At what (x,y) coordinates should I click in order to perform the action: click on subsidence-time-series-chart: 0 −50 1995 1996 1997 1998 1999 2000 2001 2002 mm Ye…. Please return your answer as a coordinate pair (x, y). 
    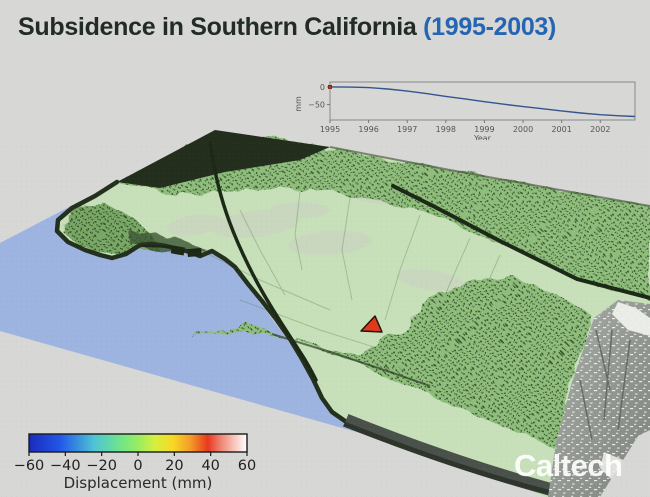
    Looking at the image, I should click on (465, 110).